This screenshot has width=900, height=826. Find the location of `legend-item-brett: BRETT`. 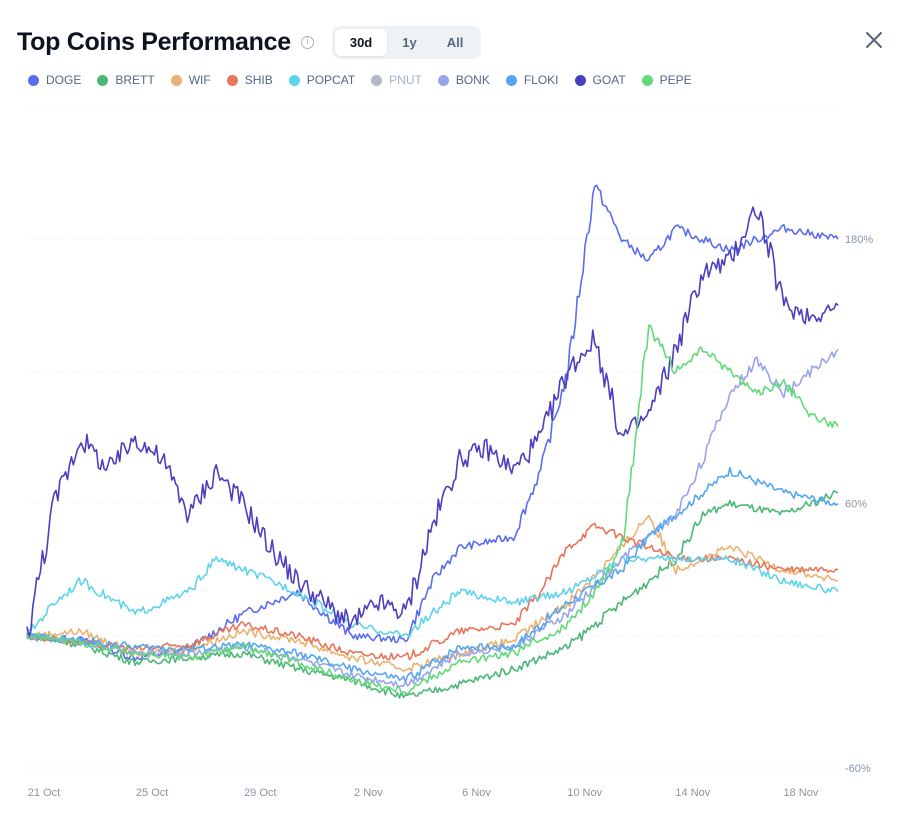

legend-item-brett: BRETT is located at coordinates (126, 80).